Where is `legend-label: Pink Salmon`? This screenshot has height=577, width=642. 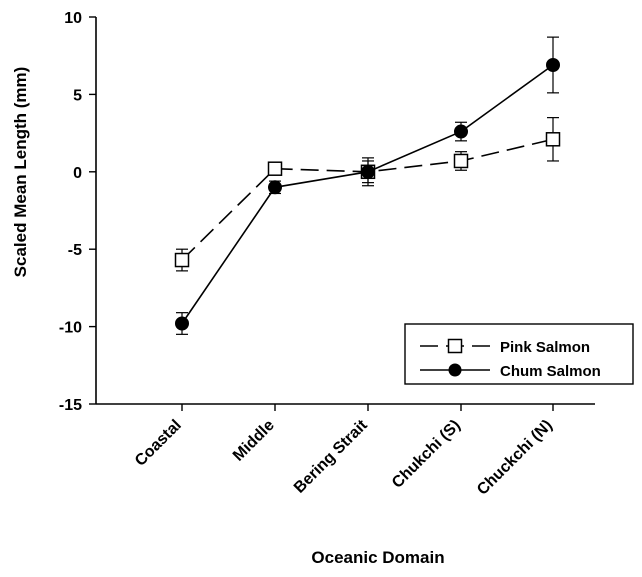
legend-label: Pink Salmon is located at coordinates (545, 347).